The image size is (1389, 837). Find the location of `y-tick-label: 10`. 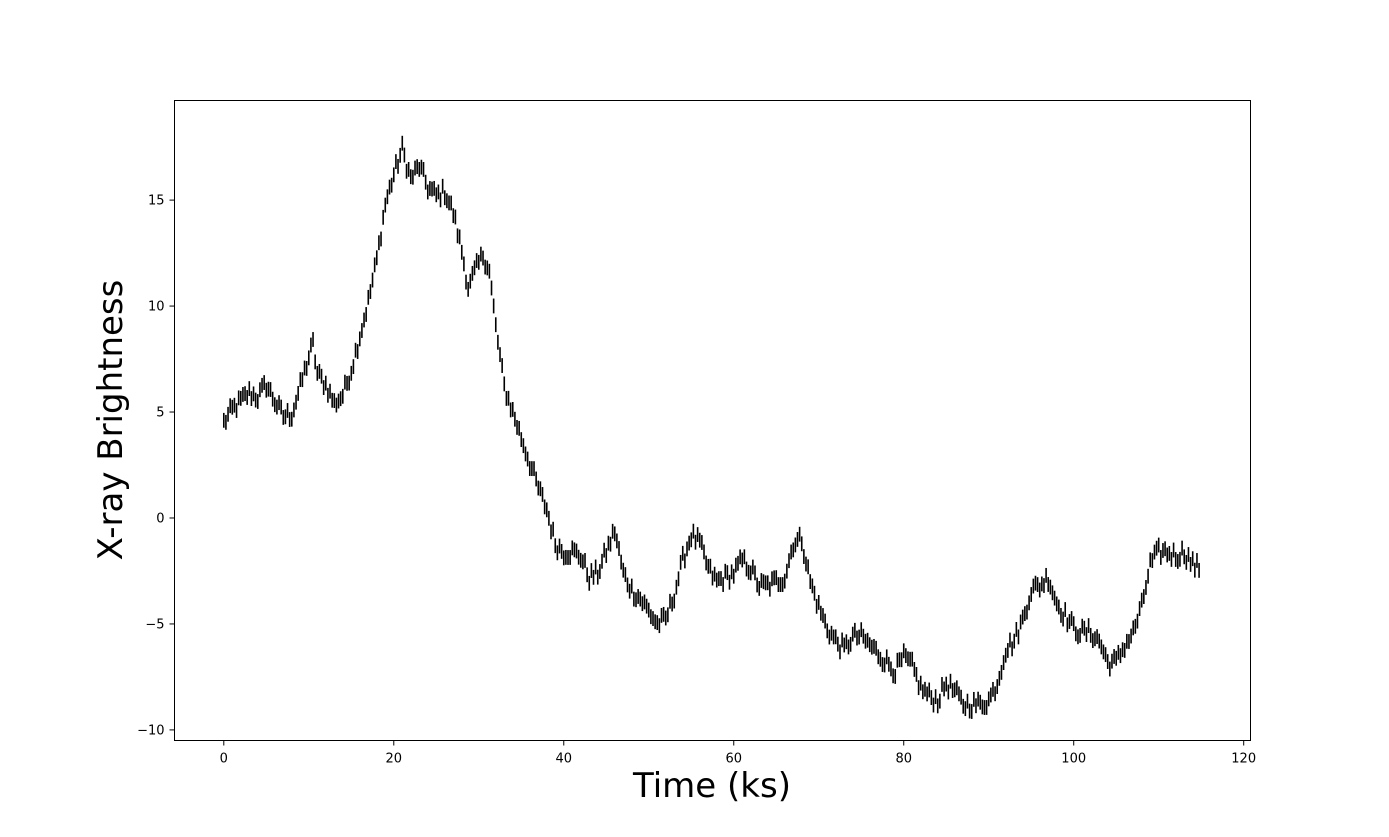

y-tick-label: 10 is located at coordinates (156, 307).